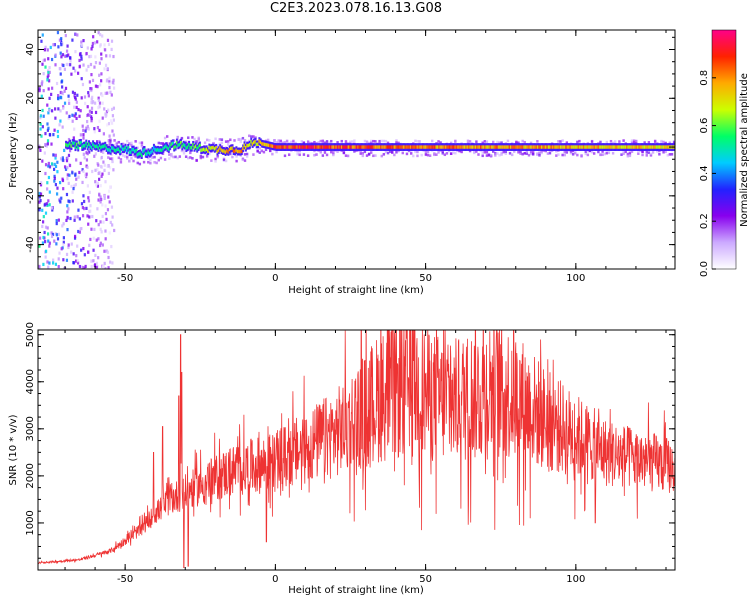 Image resolution: width=750 pixels, height=600 pixels. I want to click on y-tick-label: 2000, so click(30, 475).